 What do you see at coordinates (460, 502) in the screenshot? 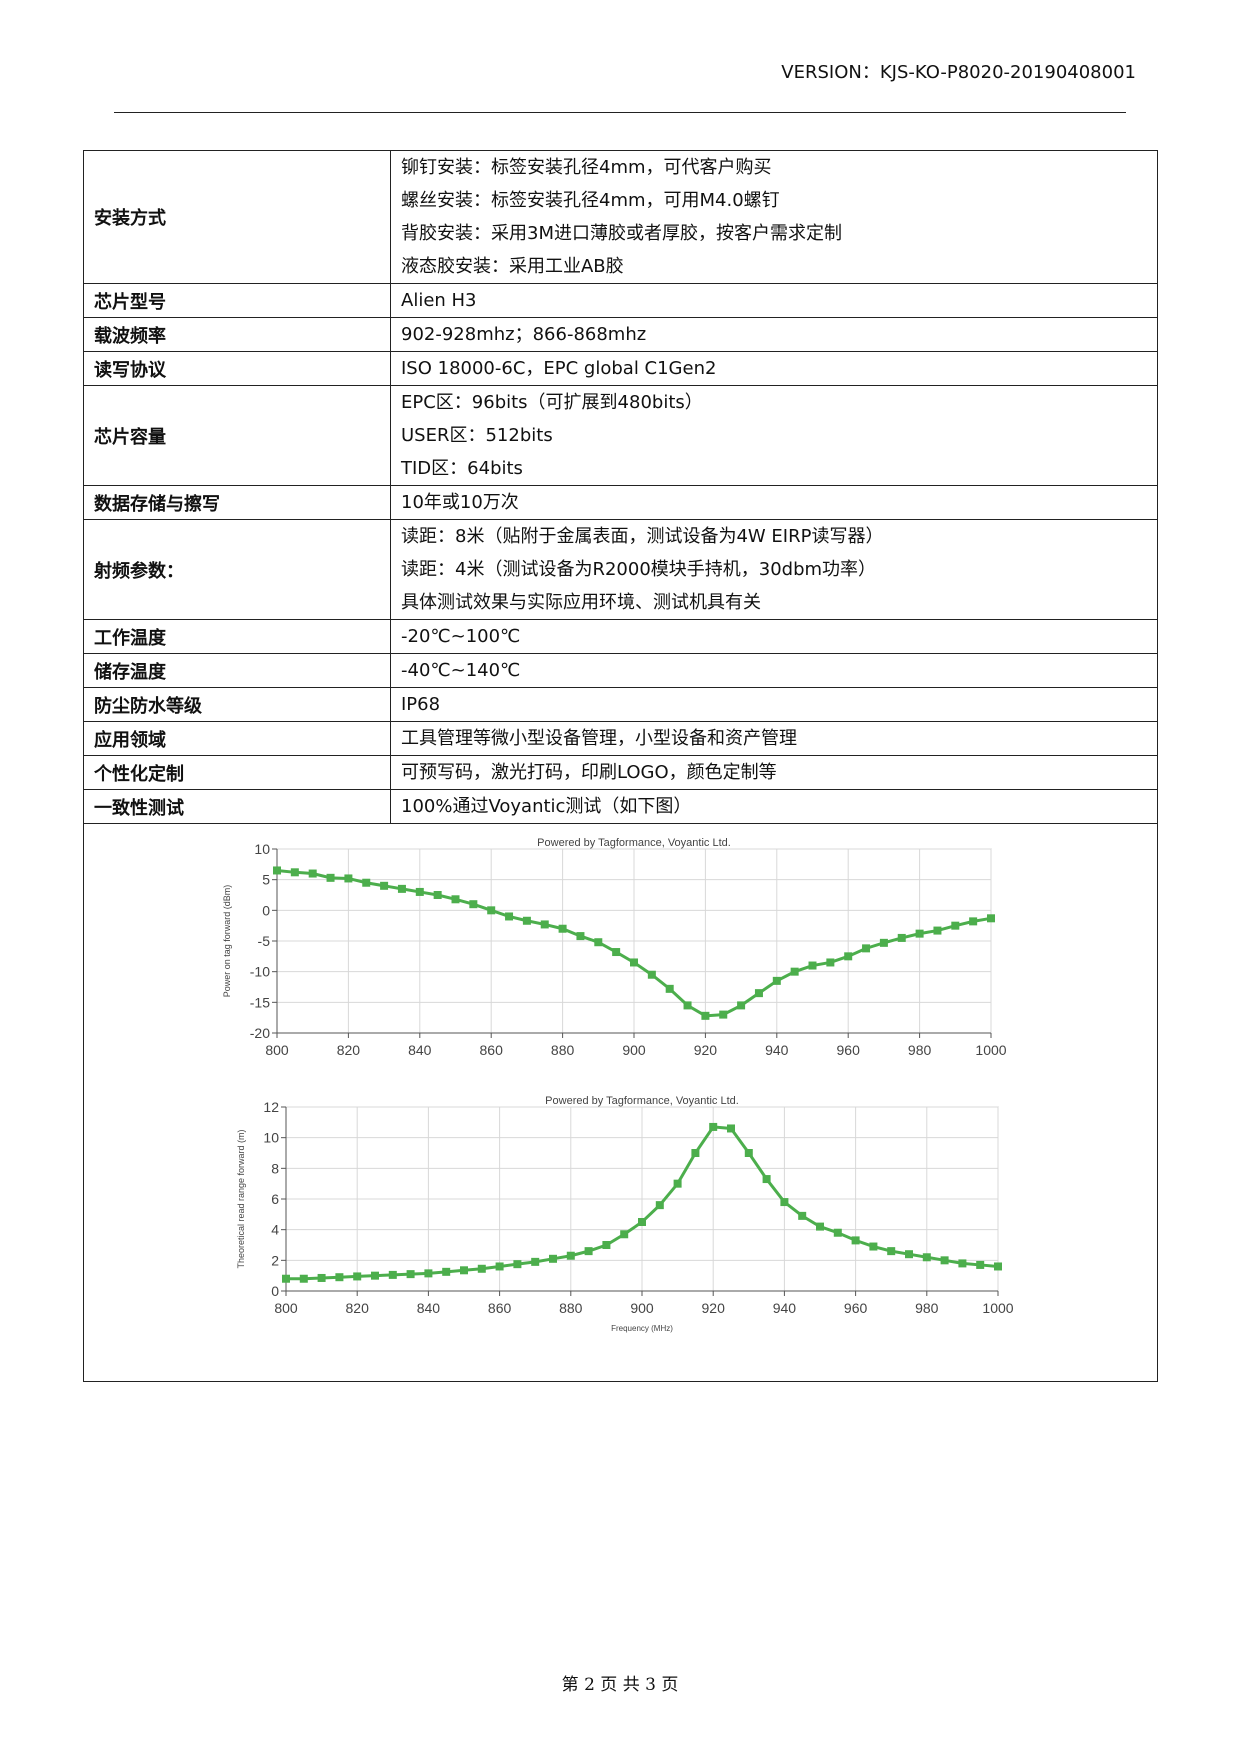
I see `value-line: 10年或10万次` at bounding box center [460, 502].